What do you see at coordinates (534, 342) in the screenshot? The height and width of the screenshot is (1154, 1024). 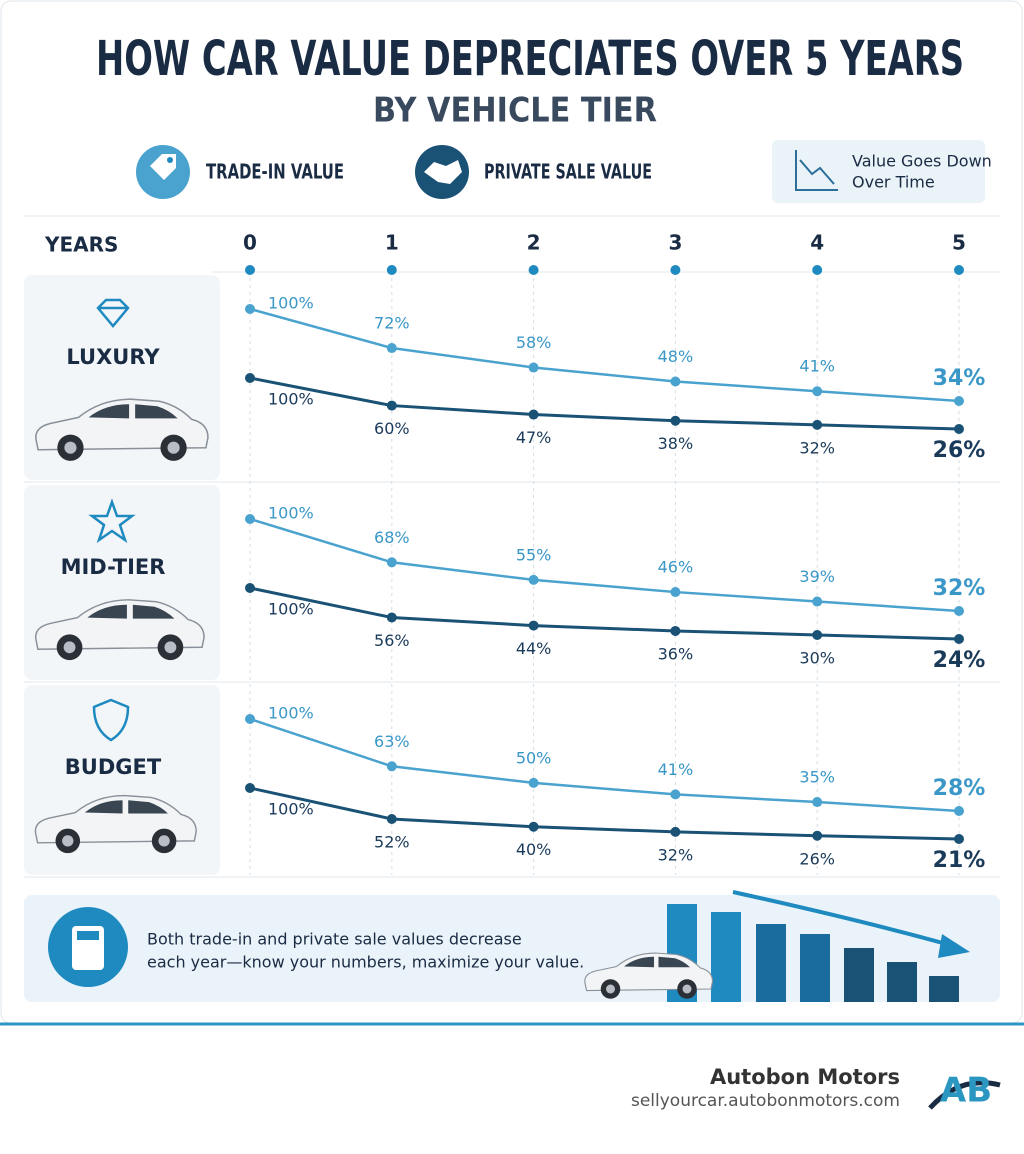 I see `value-label: 58%` at bounding box center [534, 342].